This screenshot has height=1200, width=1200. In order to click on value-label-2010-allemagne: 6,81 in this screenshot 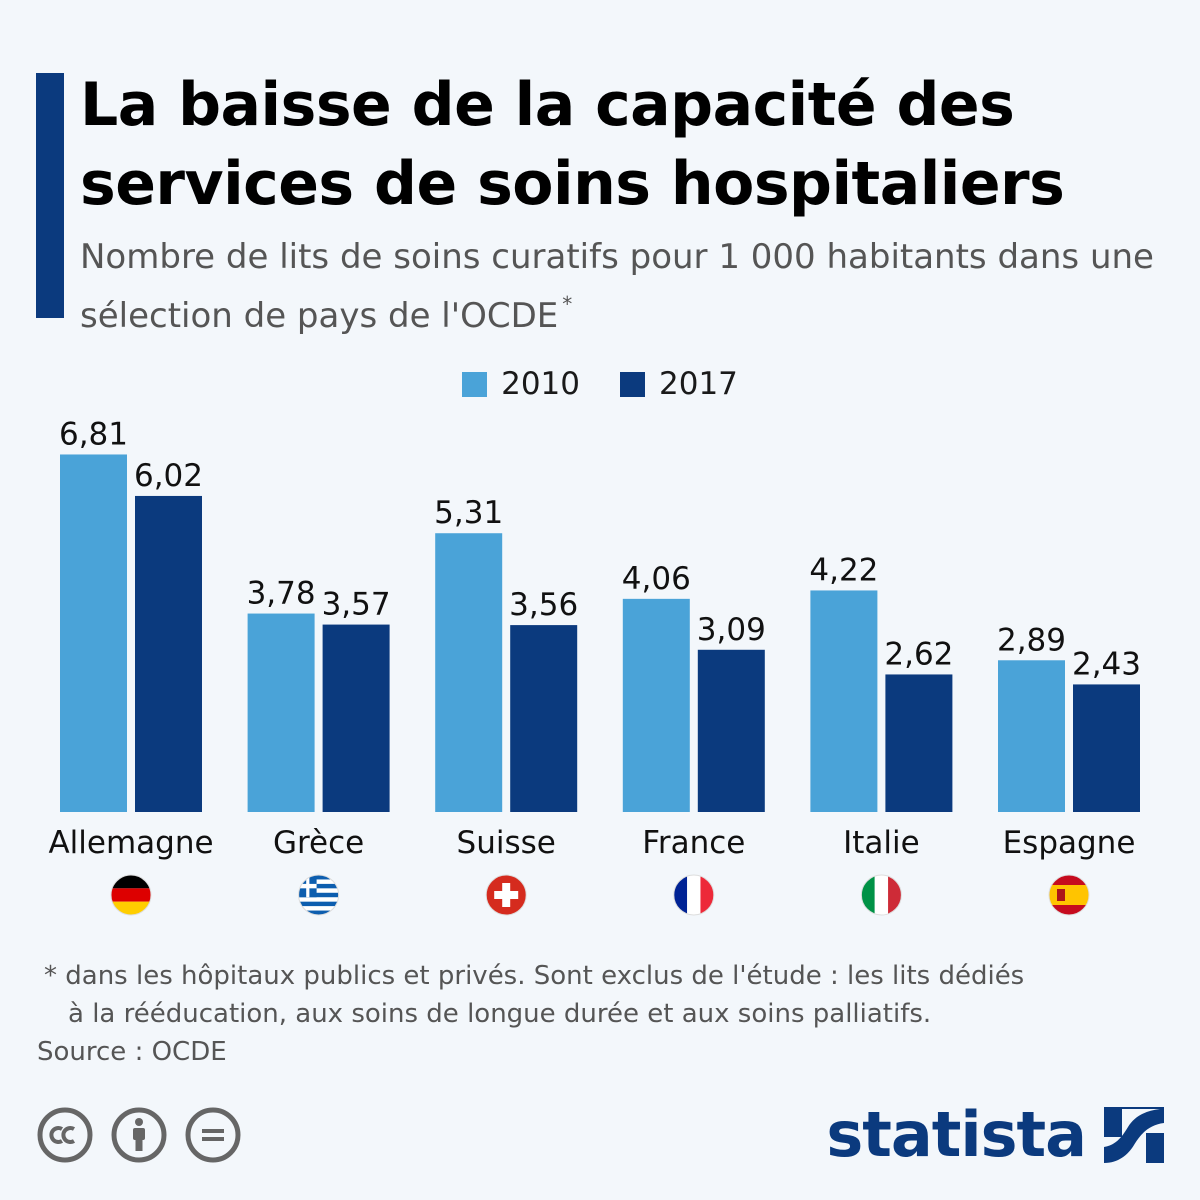, I will do `click(93, 434)`.